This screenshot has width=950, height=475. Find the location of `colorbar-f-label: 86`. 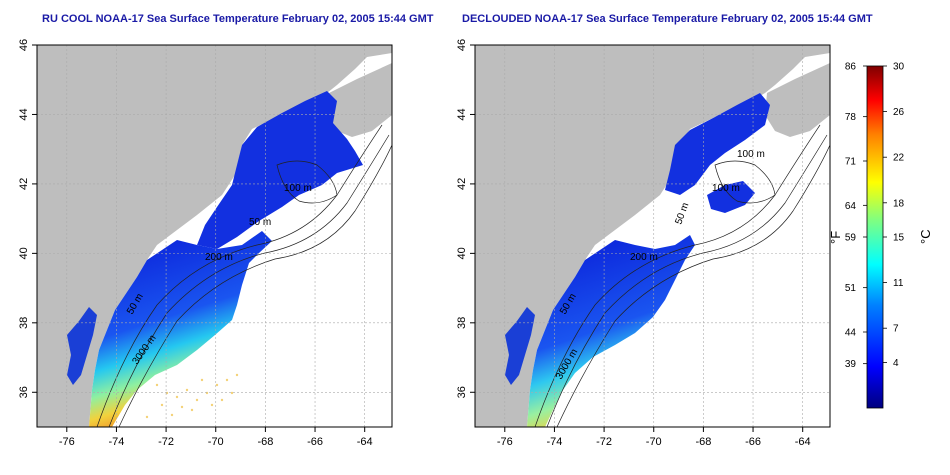

colorbar-f-label: 86 is located at coordinates (851, 67).